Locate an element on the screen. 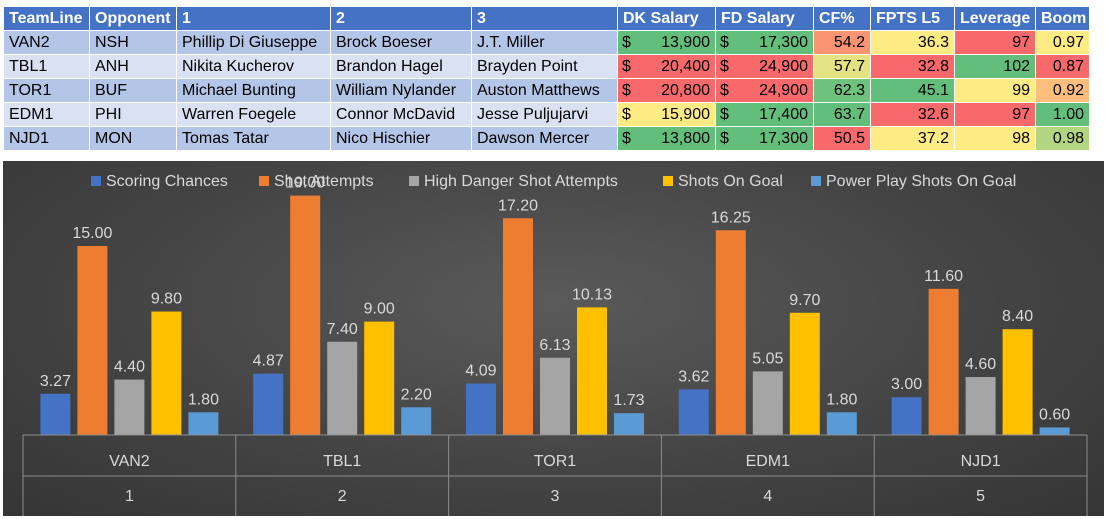 The height and width of the screenshot is (519, 1107). legend-label: High Danger Shot Attempts is located at coordinates (521, 181).